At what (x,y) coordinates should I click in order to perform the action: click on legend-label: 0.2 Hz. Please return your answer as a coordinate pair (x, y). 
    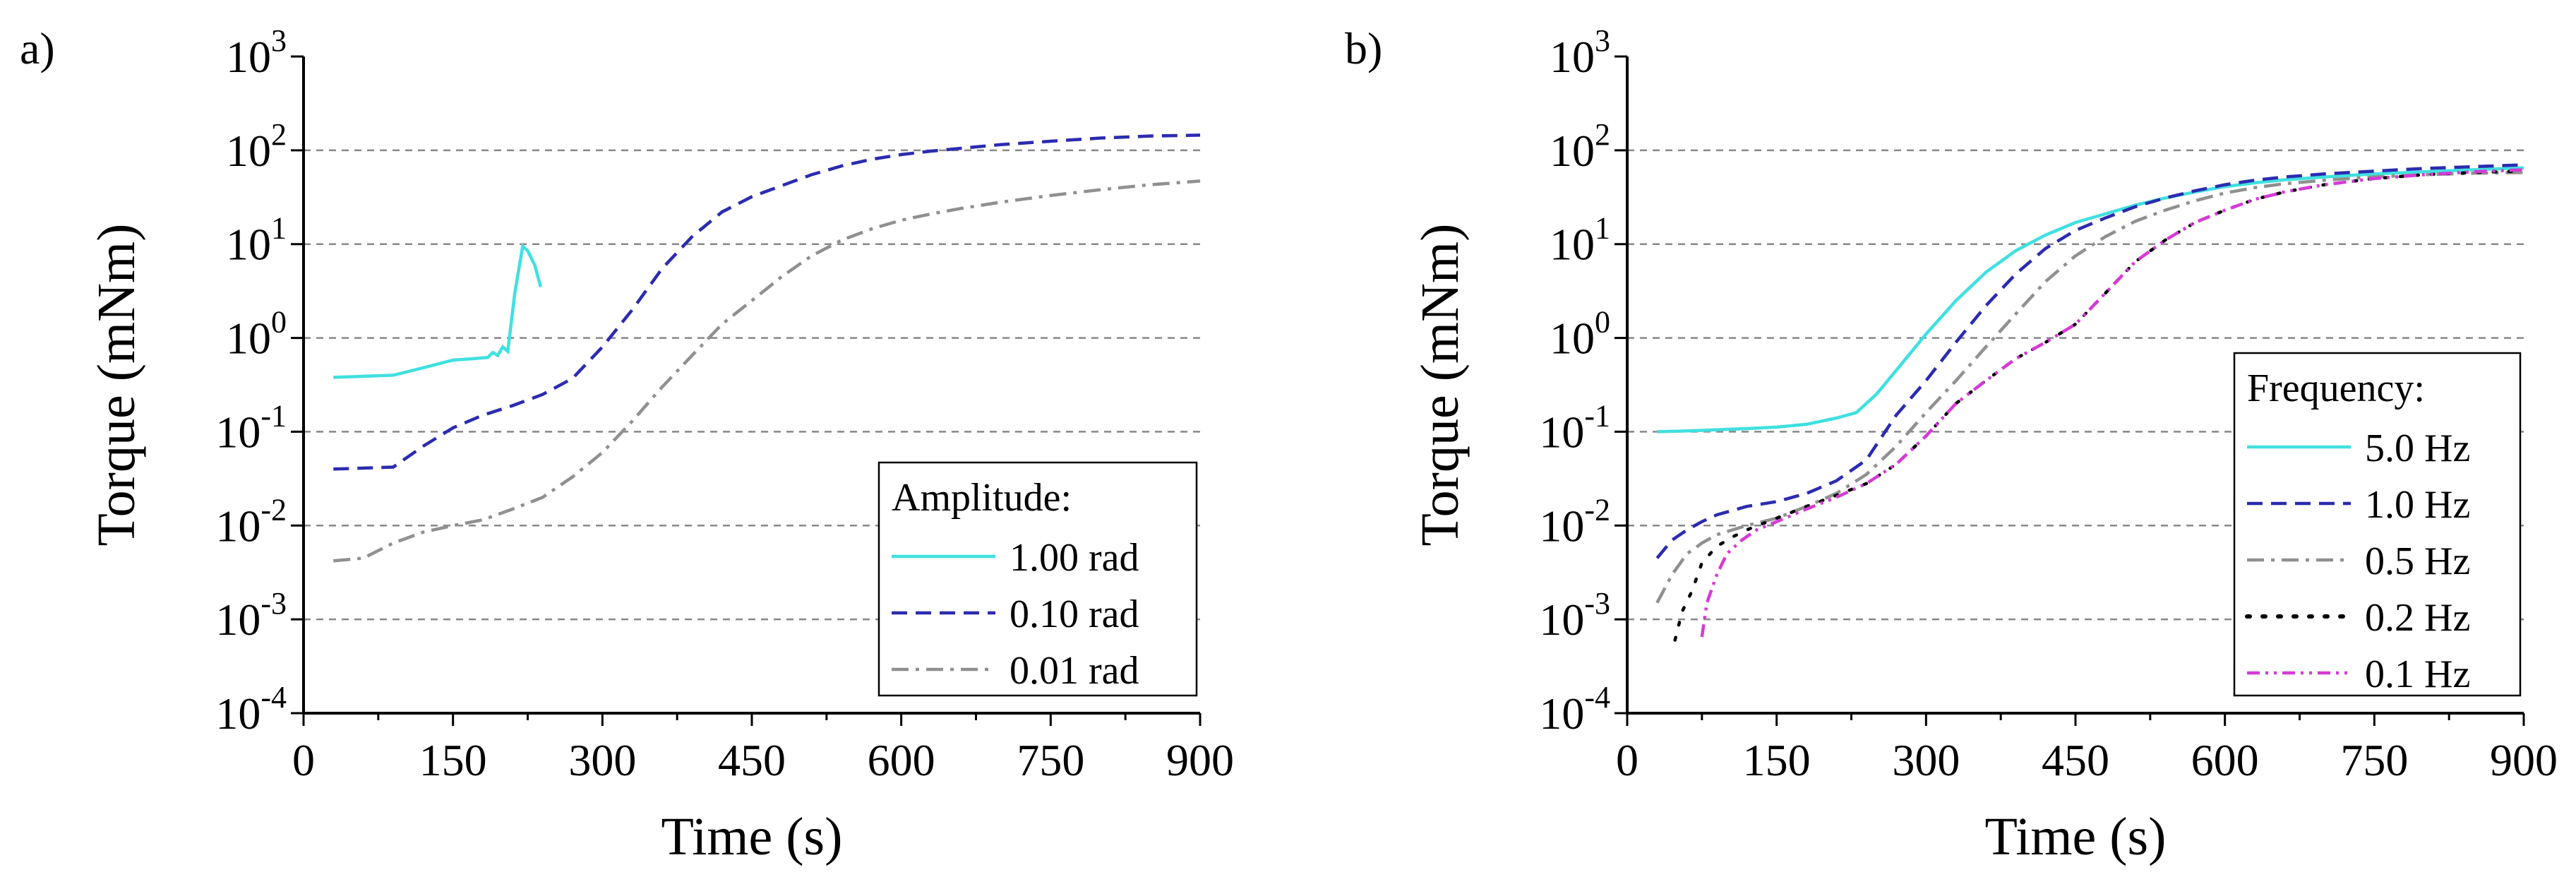
    Looking at the image, I should click on (2417, 618).